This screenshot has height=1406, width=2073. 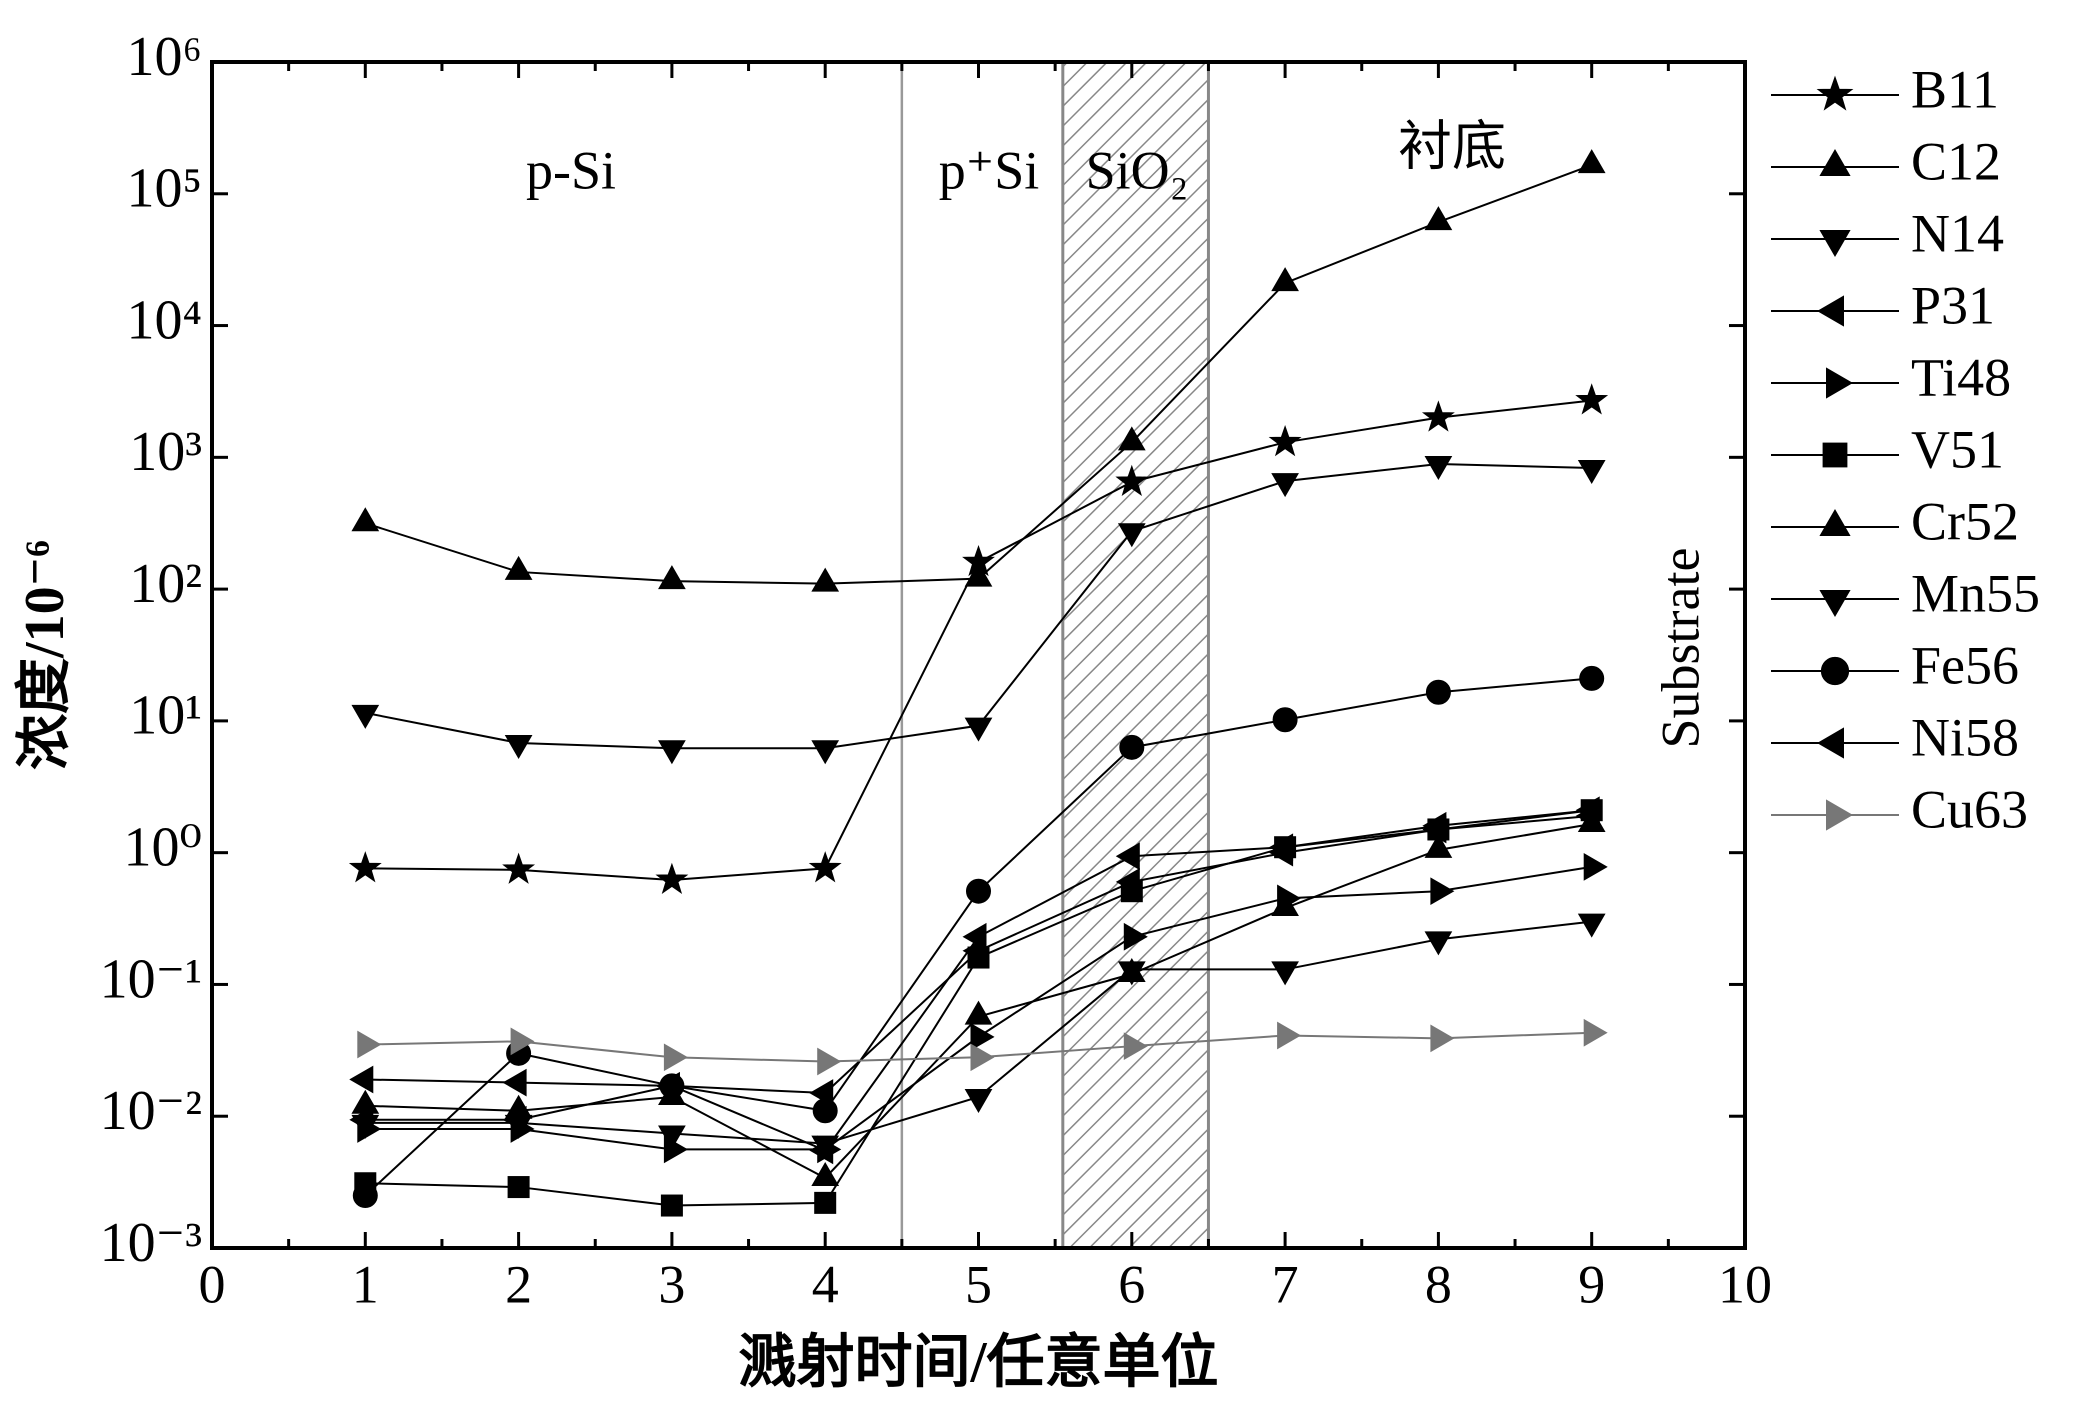 What do you see at coordinates (165, 584) in the screenshot?
I see `y-tick-label: 10²` at bounding box center [165, 584].